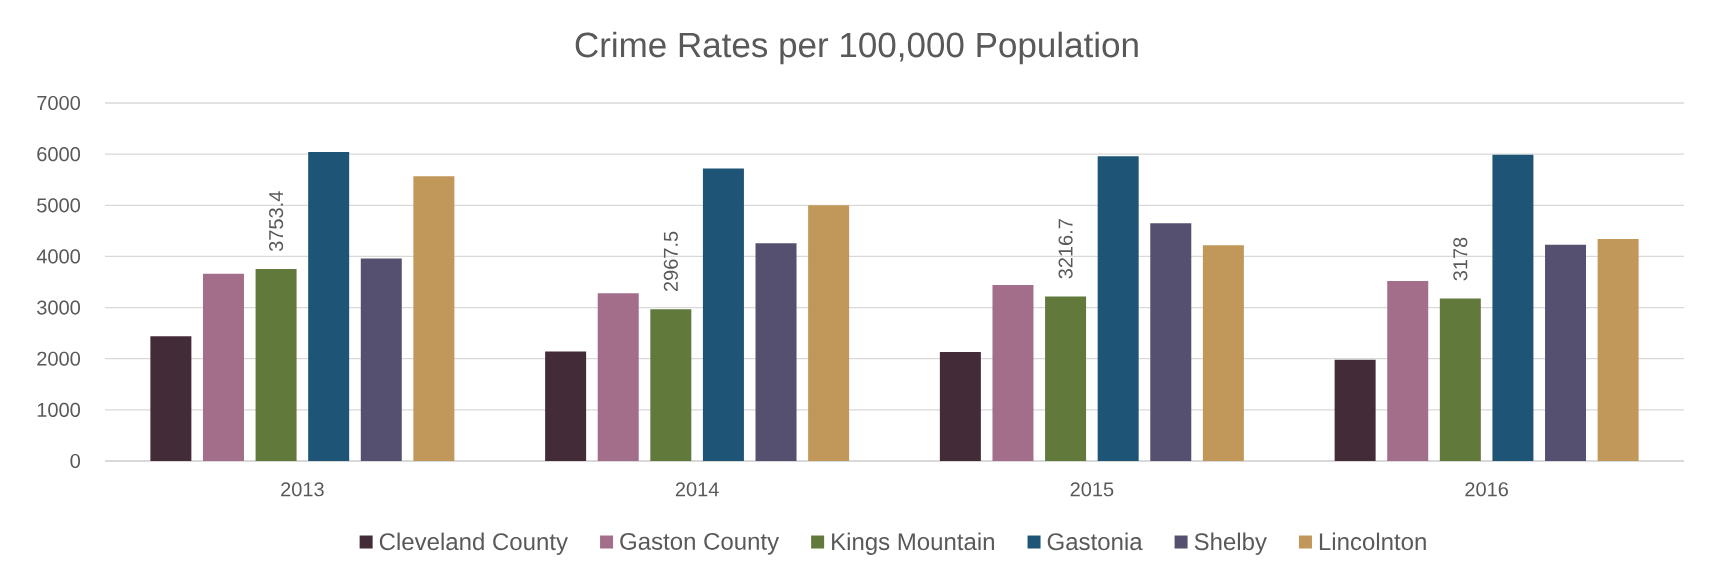  I want to click on legend-label: Shelby, so click(1230, 543).